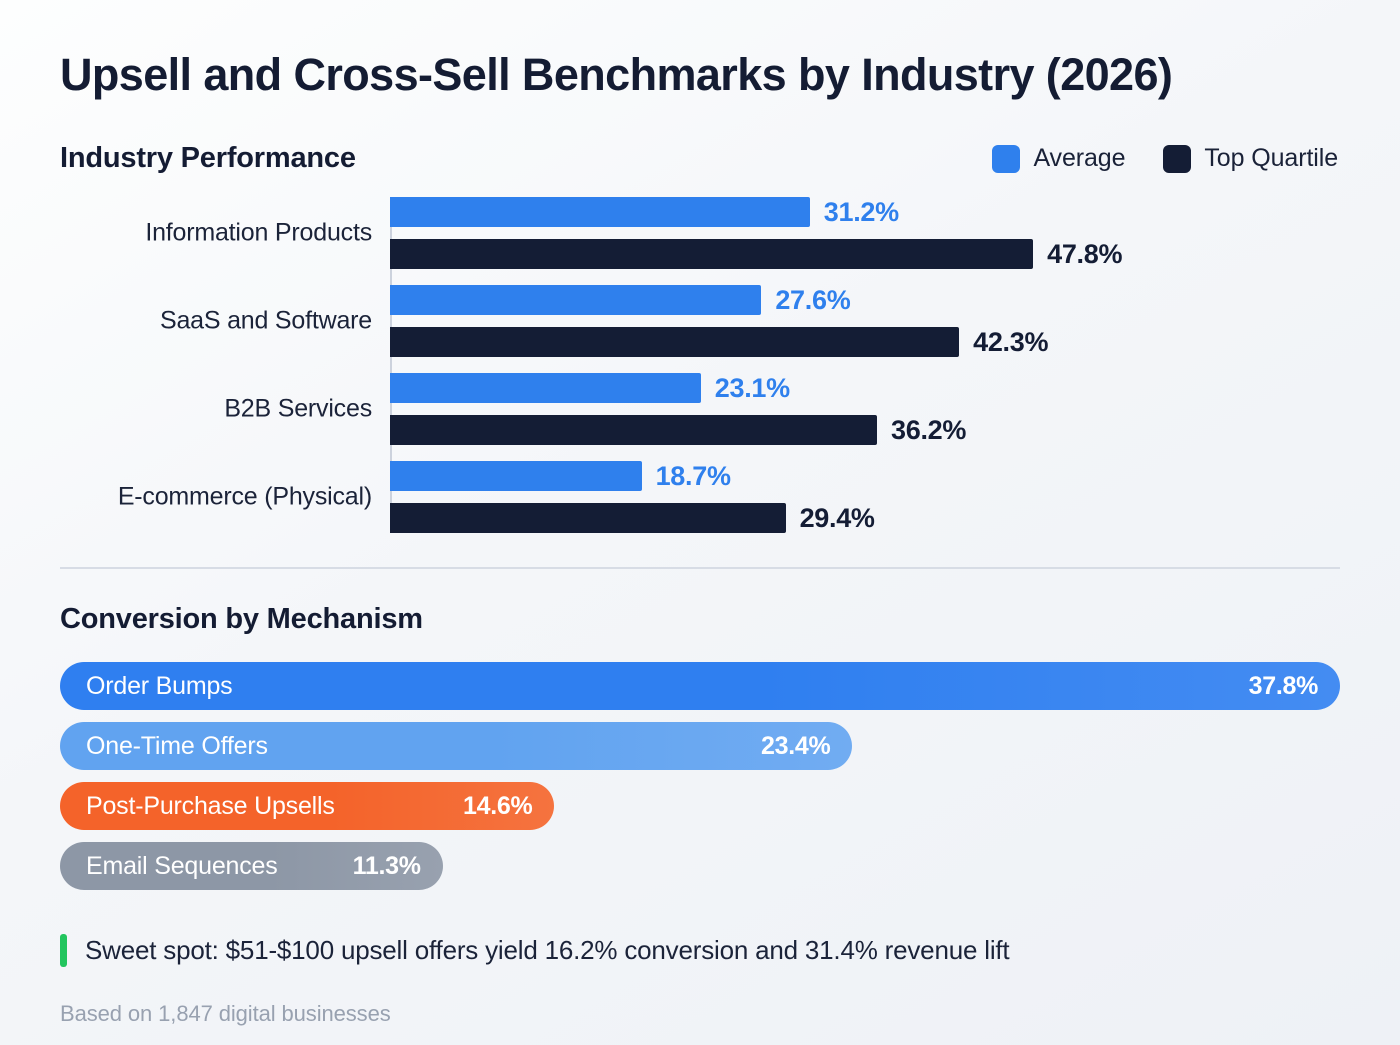 The width and height of the screenshot is (1400, 1045). Describe the element at coordinates (1177, 158) in the screenshot. I see `legend-swatch-top-quartile-icon` at that location.